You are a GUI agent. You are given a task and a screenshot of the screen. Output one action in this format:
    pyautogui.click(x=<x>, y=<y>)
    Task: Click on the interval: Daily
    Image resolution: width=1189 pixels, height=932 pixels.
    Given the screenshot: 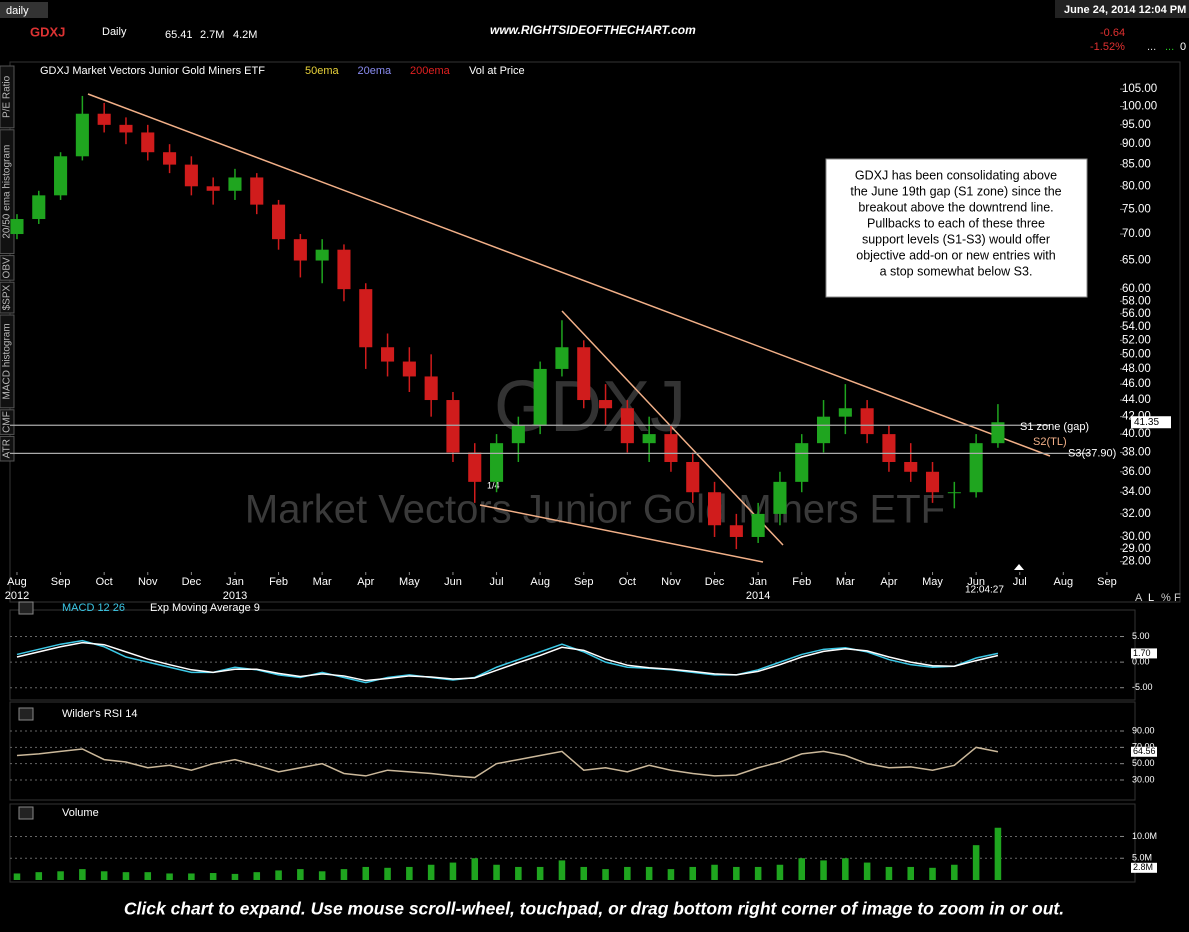 What is the action you would take?
    pyautogui.click(x=114, y=32)
    